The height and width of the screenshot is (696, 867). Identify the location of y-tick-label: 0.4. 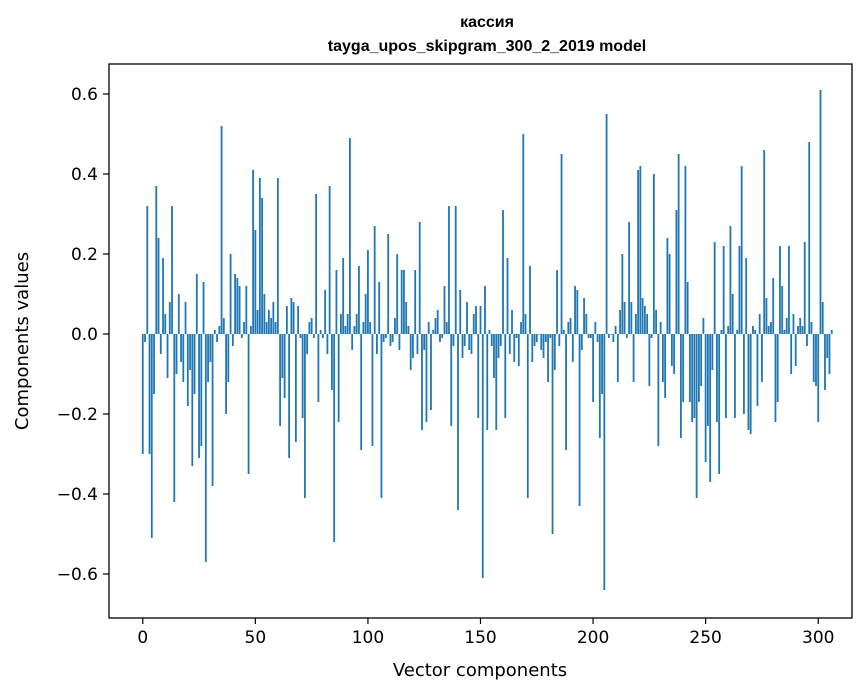
(84, 175).